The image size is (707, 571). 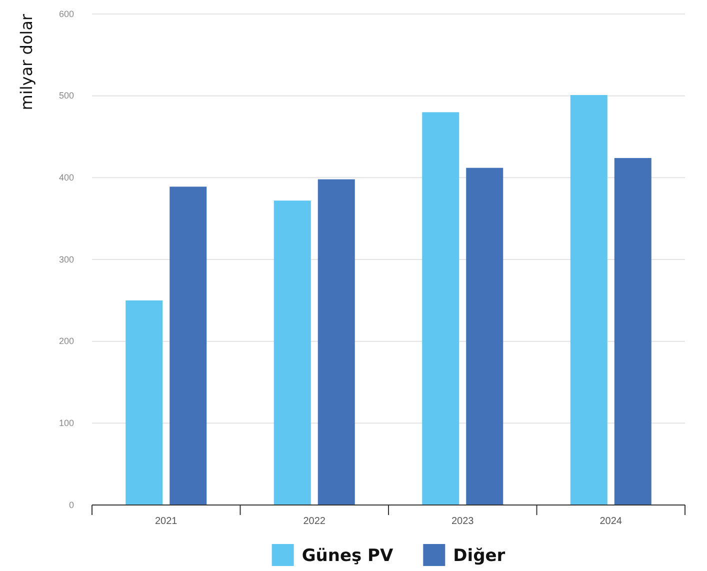 I want to click on y-tick-label: 400, so click(x=66, y=177).